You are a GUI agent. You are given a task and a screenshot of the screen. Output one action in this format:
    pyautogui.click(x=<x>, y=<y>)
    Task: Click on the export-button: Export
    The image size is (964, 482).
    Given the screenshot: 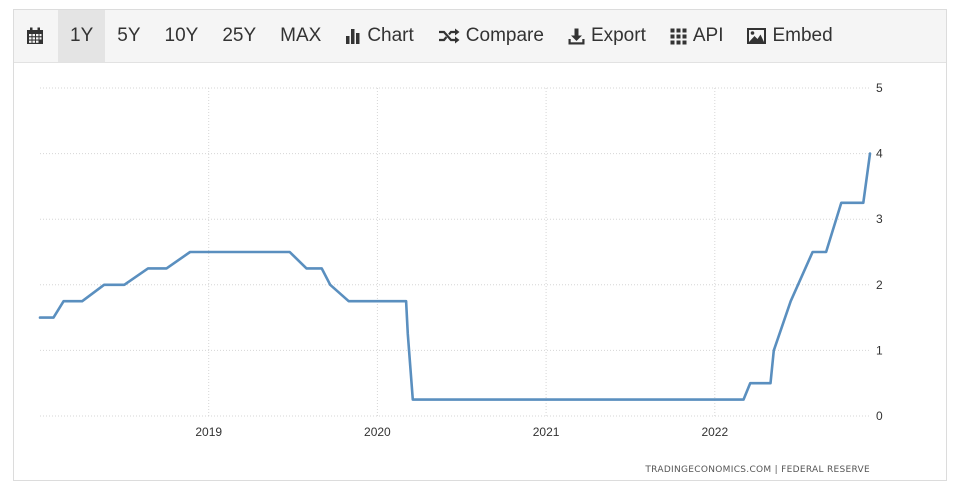 What is the action you would take?
    pyautogui.click(x=607, y=36)
    